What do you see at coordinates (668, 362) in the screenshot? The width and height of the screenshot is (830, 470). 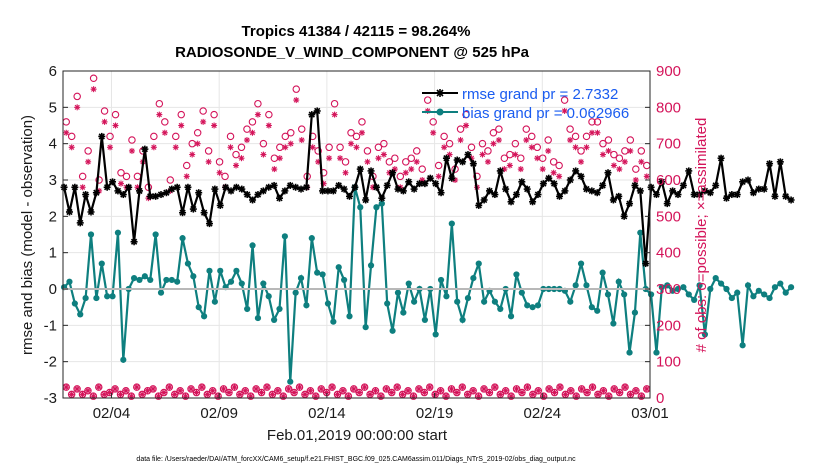 I see `y-right-tick-label: 100` at bounding box center [668, 362].